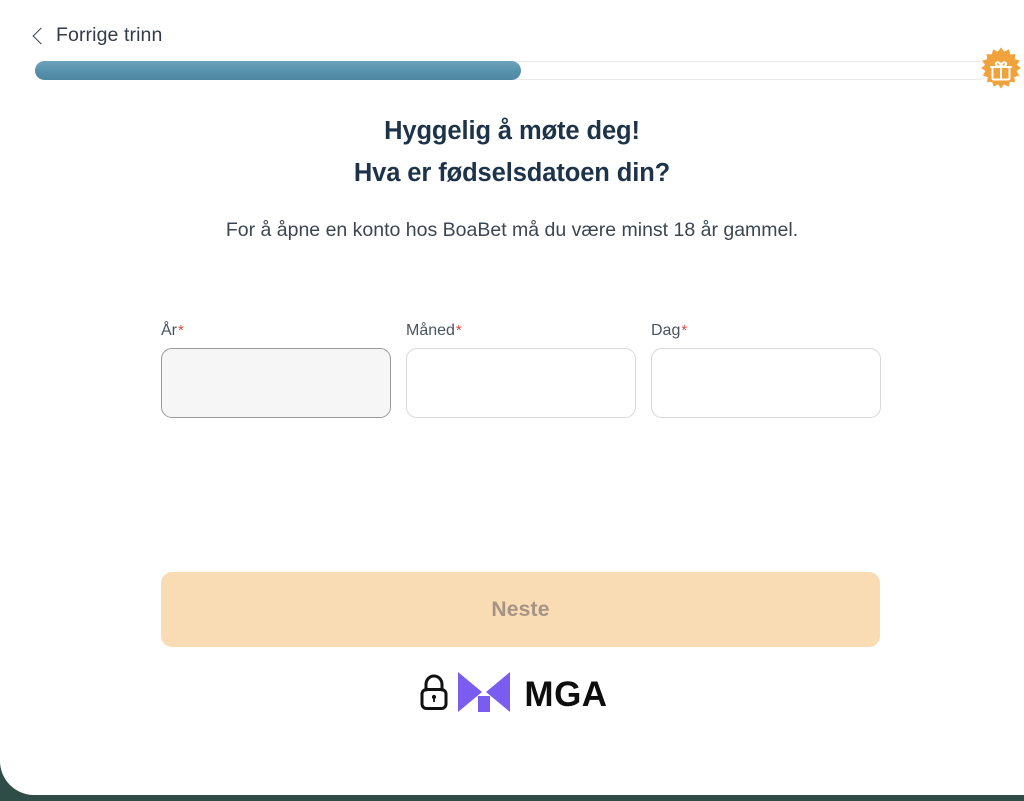  Describe the element at coordinates (521, 331) in the screenshot. I see `field-month-label: Måned*` at that location.